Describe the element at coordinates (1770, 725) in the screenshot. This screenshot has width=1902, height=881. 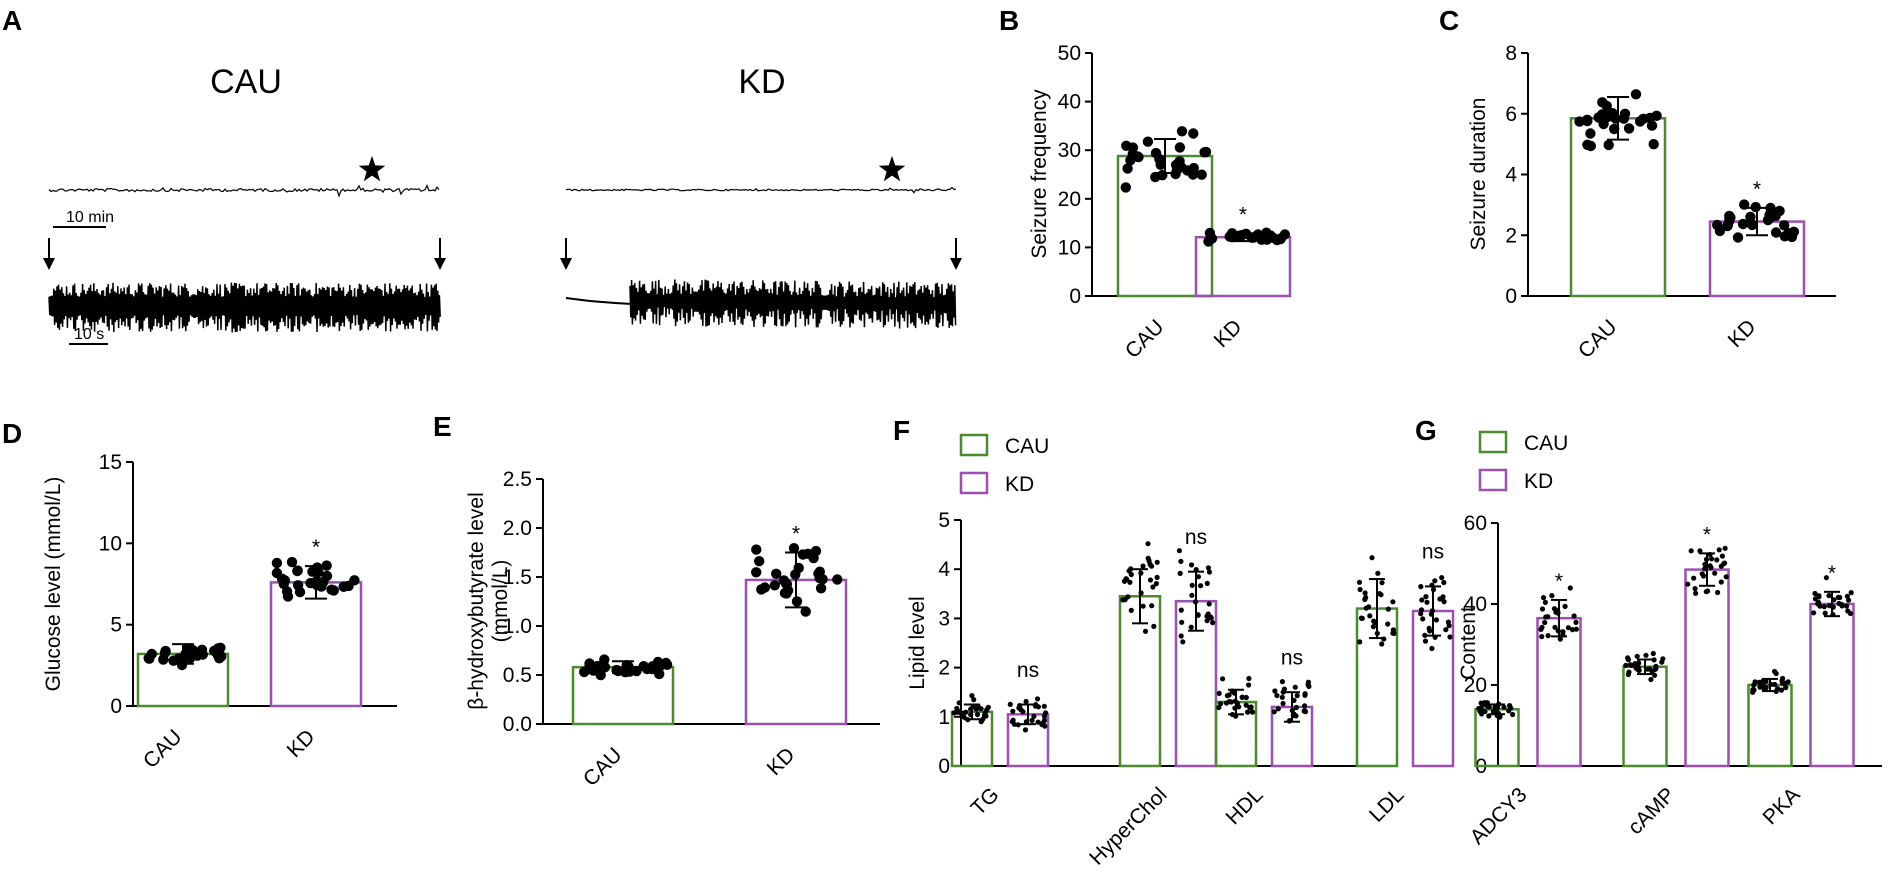
I see `bar-pka-cau` at that location.